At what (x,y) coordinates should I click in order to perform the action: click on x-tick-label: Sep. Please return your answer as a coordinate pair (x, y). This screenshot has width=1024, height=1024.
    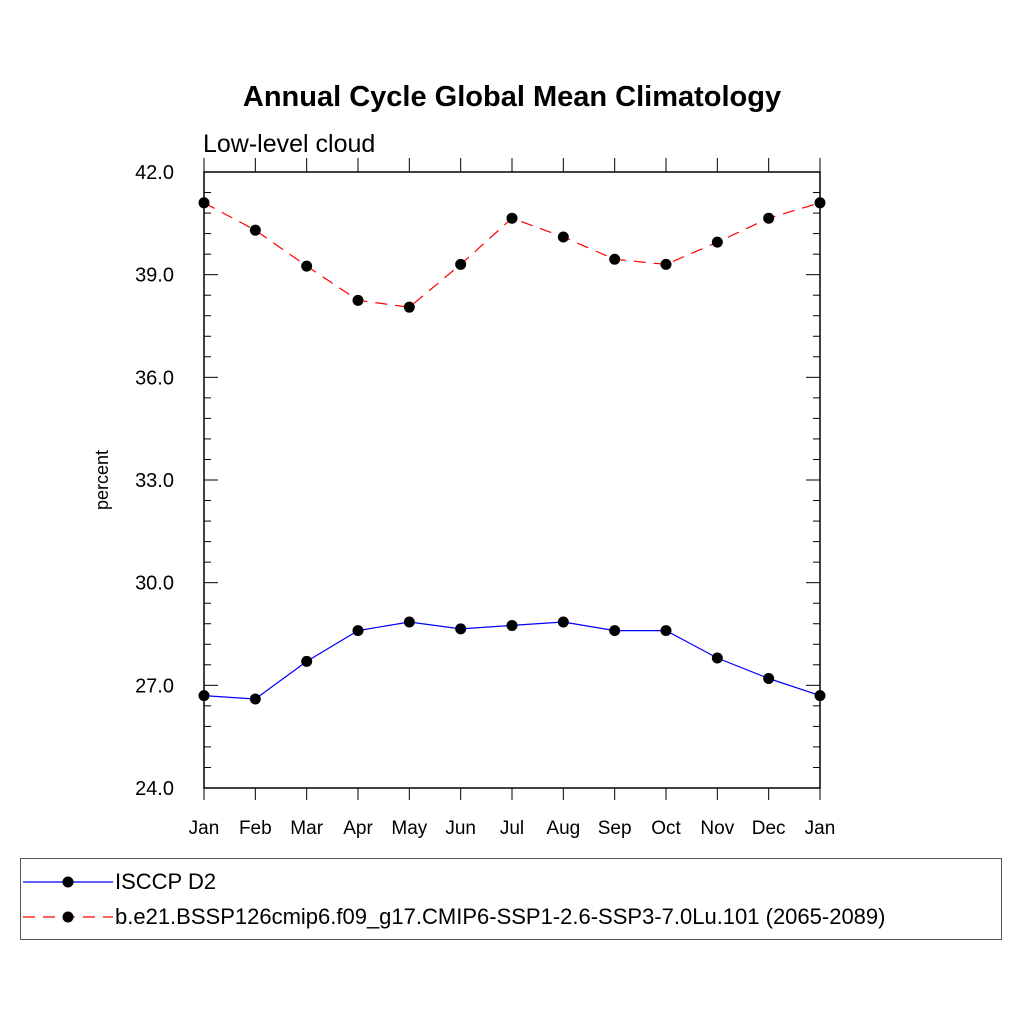
    Looking at the image, I should click on (615, 828).